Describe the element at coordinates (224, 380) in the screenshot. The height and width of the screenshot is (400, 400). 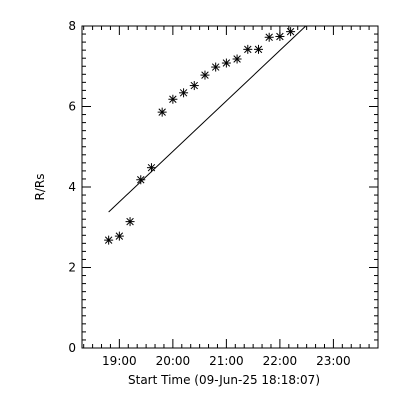
I see `x-axis-title: Start Time (09-Jun-25 18:18:07)` at that location.